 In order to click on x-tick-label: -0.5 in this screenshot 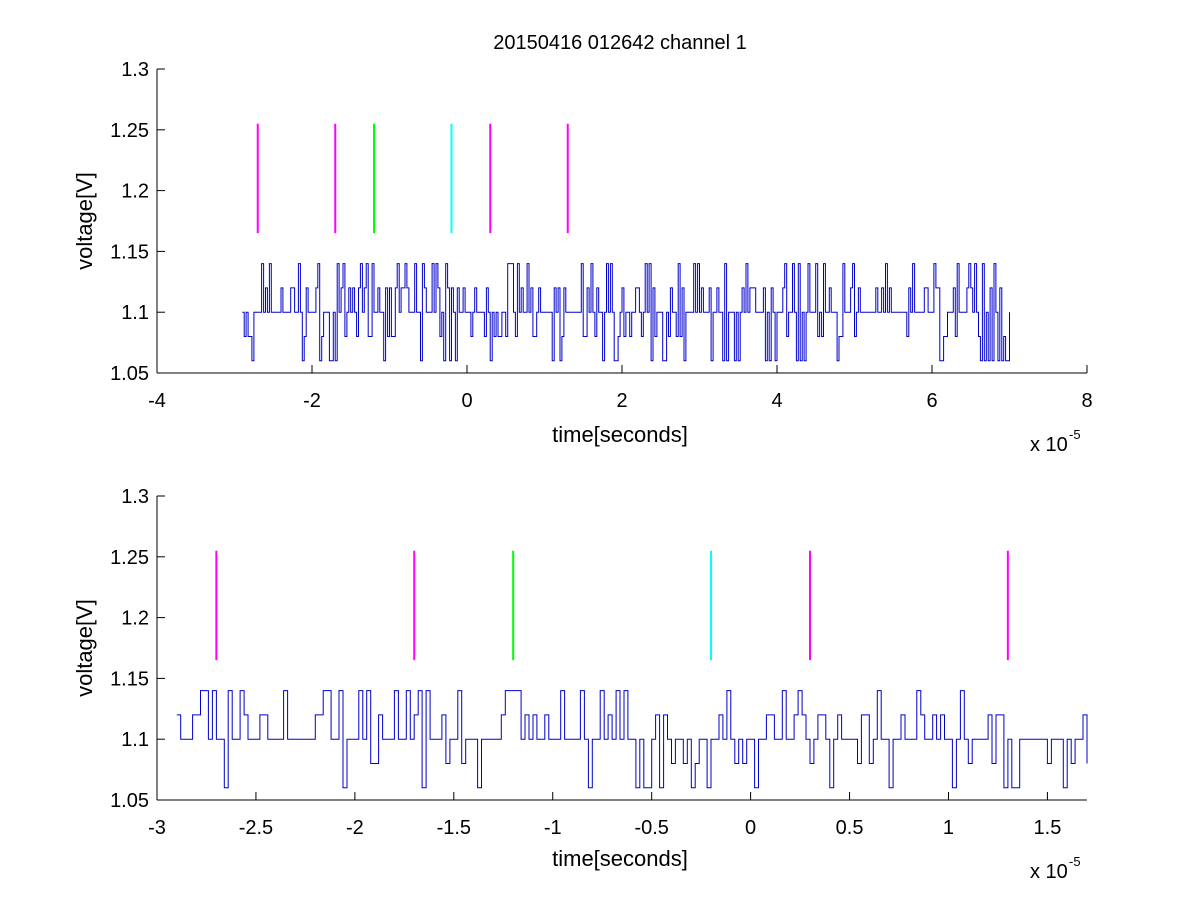, I will do `click(651, 828)`.